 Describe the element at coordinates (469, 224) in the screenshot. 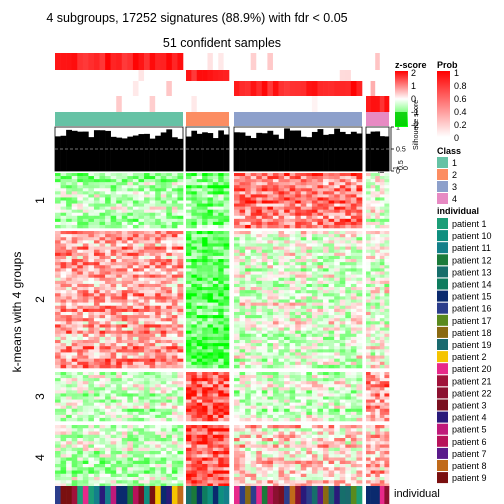

I see `individual-legend-label: patient 1` at that location.